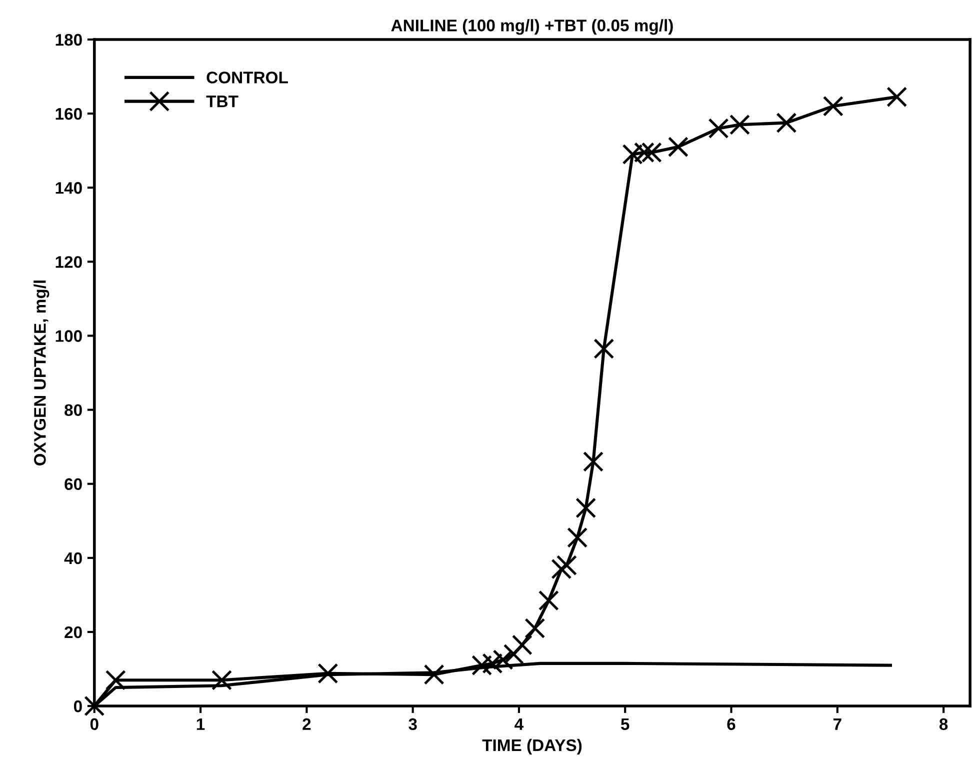  What do you see at coordinates (69, 114) in the screenshot?
I see `y-tick-label: 160` at bounding box center [69, 114].